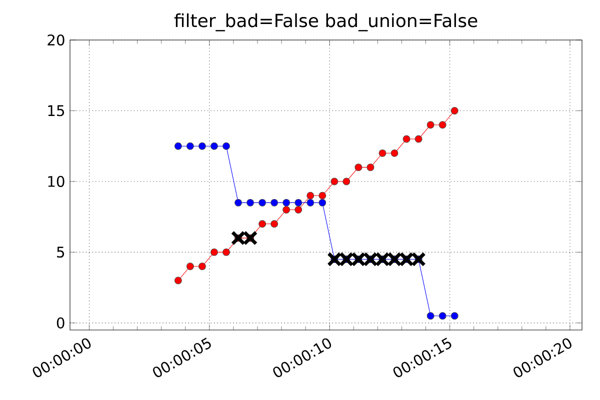  Describe the element at coordinates (60, 252) in the screenshot. I see `y-tick-label: 5` at that location.